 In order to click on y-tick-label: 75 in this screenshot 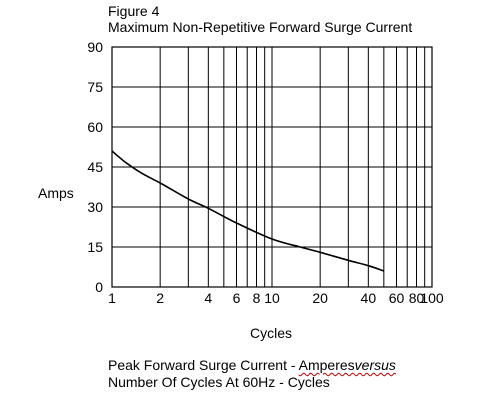, I will do `click(95, 87)`.